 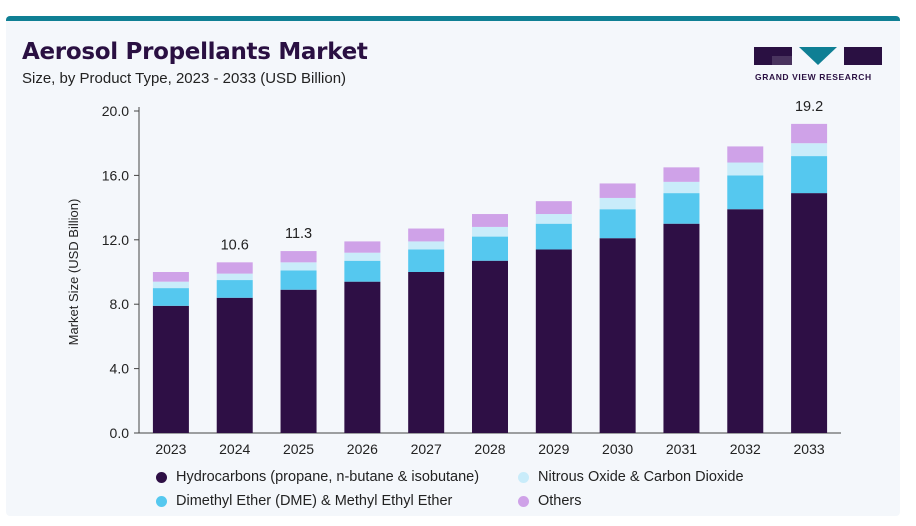 I want to click on logo-triangle, so click(x=818, y=56).